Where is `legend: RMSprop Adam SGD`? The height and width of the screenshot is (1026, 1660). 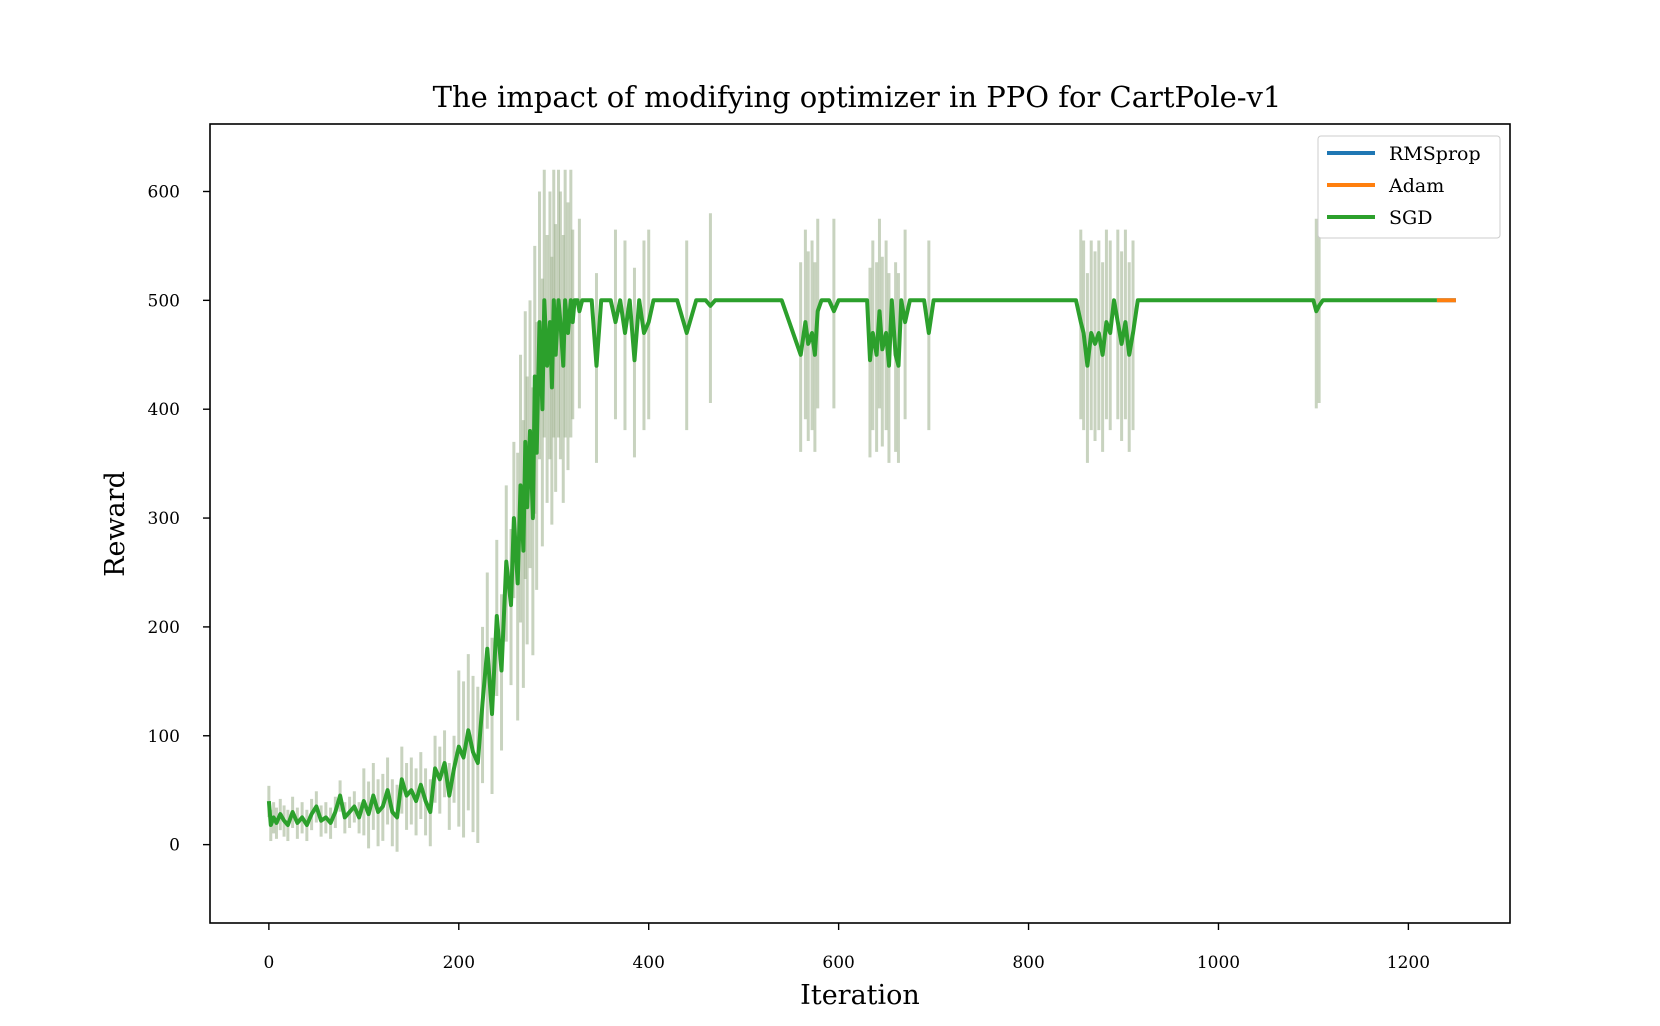
legend: RMSprop Adam SGD is located at coordinates (1409, 187).